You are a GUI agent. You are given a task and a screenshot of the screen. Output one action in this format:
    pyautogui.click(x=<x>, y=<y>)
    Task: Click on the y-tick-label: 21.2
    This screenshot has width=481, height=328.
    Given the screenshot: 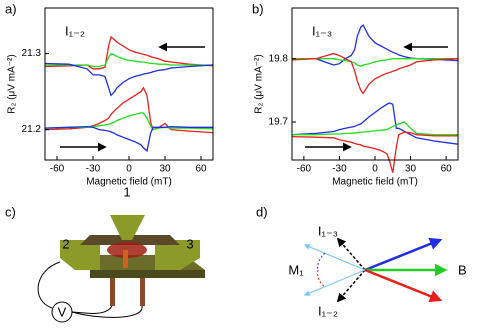 What is the action you would take?
    pyautogui.click(x=32, y=129)
    